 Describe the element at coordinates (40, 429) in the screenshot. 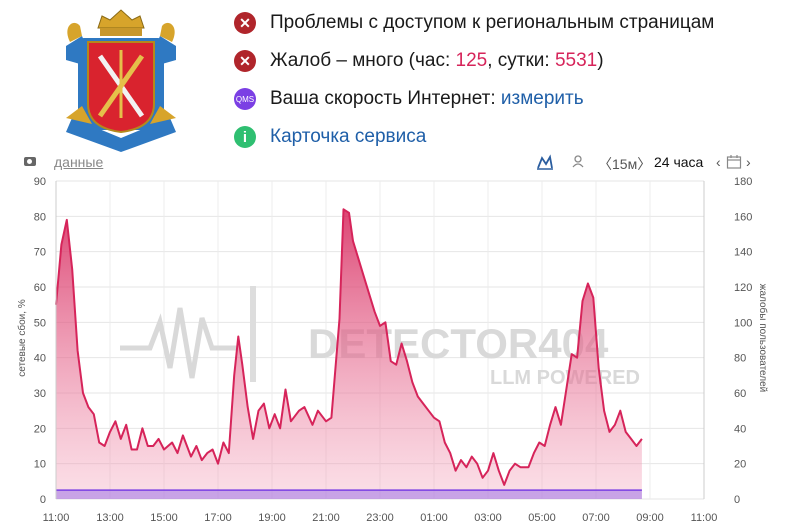

I see `y-left-tick-label: 20` at that location.